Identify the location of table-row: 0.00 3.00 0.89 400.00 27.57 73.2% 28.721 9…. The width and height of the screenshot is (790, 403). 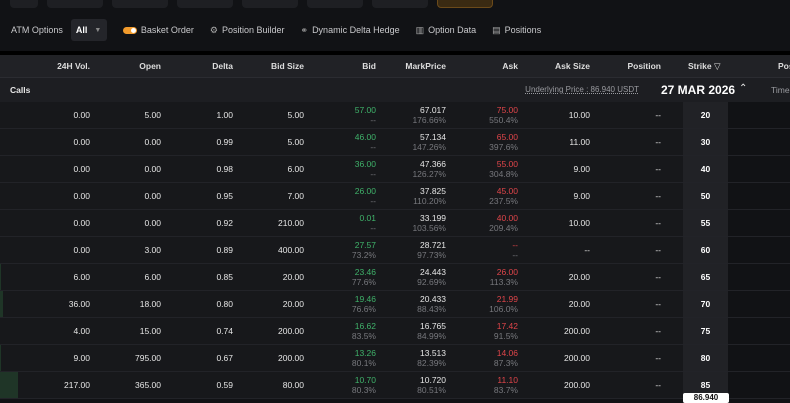
(395, 250).